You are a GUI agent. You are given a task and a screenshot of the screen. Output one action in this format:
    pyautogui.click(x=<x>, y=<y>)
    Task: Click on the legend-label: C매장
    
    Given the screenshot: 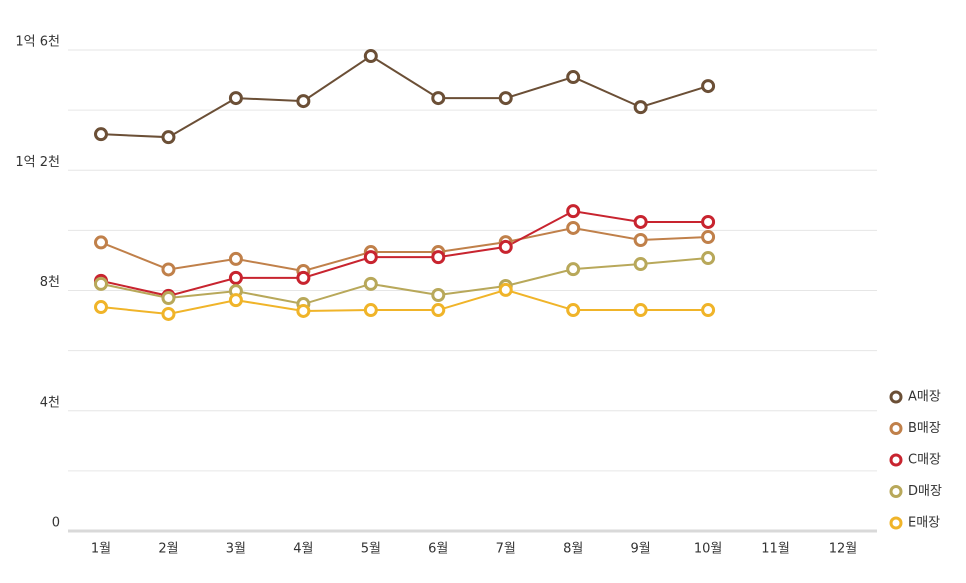 What is the action you would take?
    pyautogui.click(x=924, y=460)
    